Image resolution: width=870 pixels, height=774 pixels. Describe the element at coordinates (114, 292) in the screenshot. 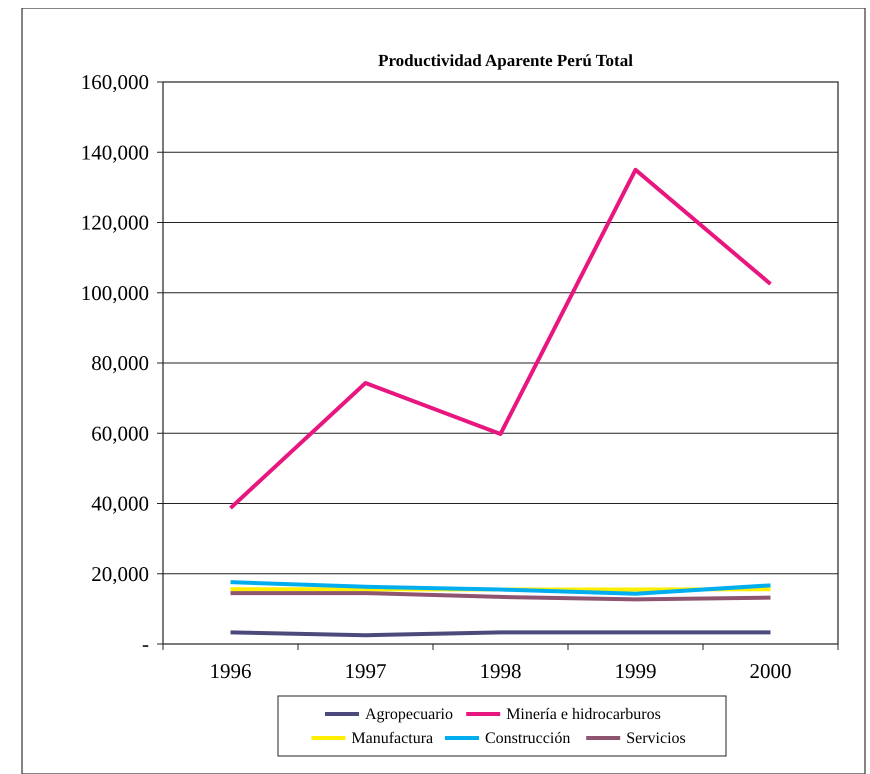

I see `y-tick-label: 100,000` at that location.